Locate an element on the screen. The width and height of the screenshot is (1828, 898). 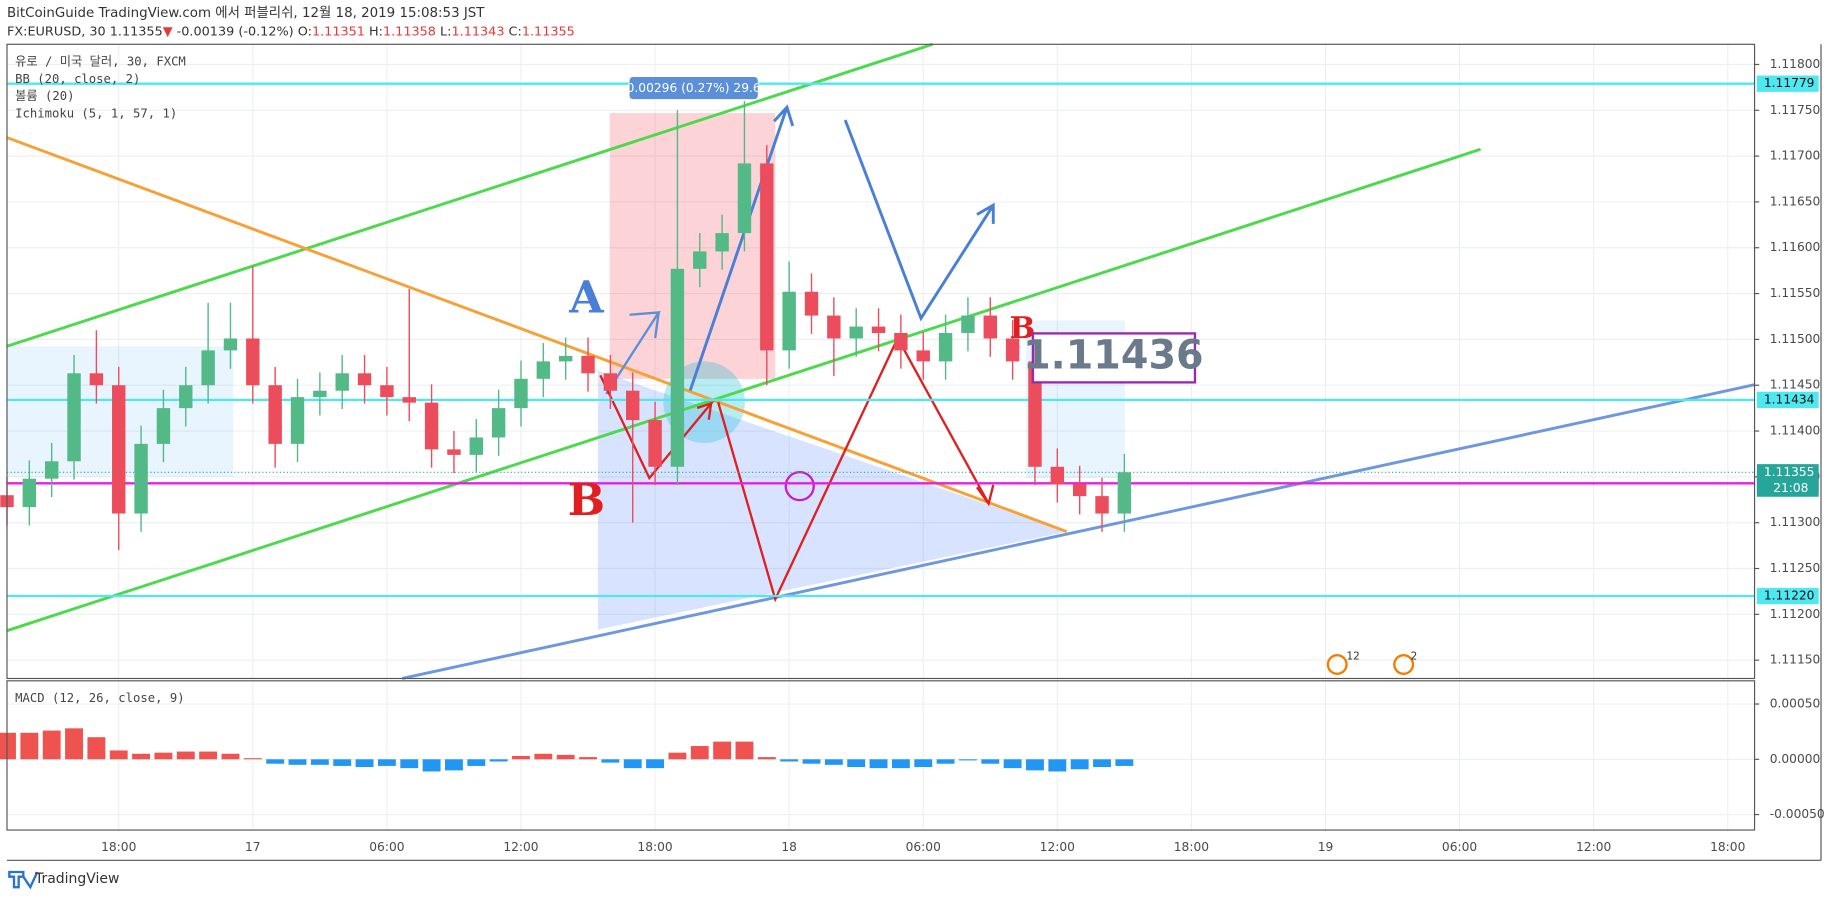
y-tick-label: -0.00050 is located at coordinates (1797, 814).